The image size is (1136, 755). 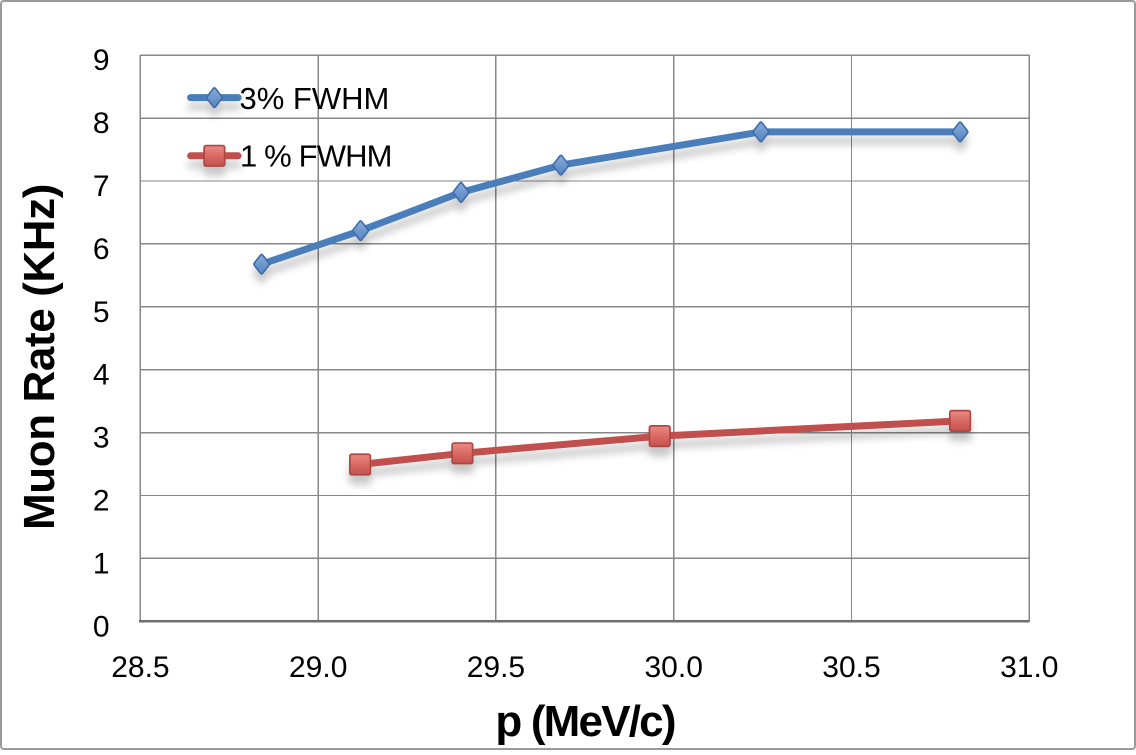 I want to click on svg-text: 29.5, so click(x=496, y=667).